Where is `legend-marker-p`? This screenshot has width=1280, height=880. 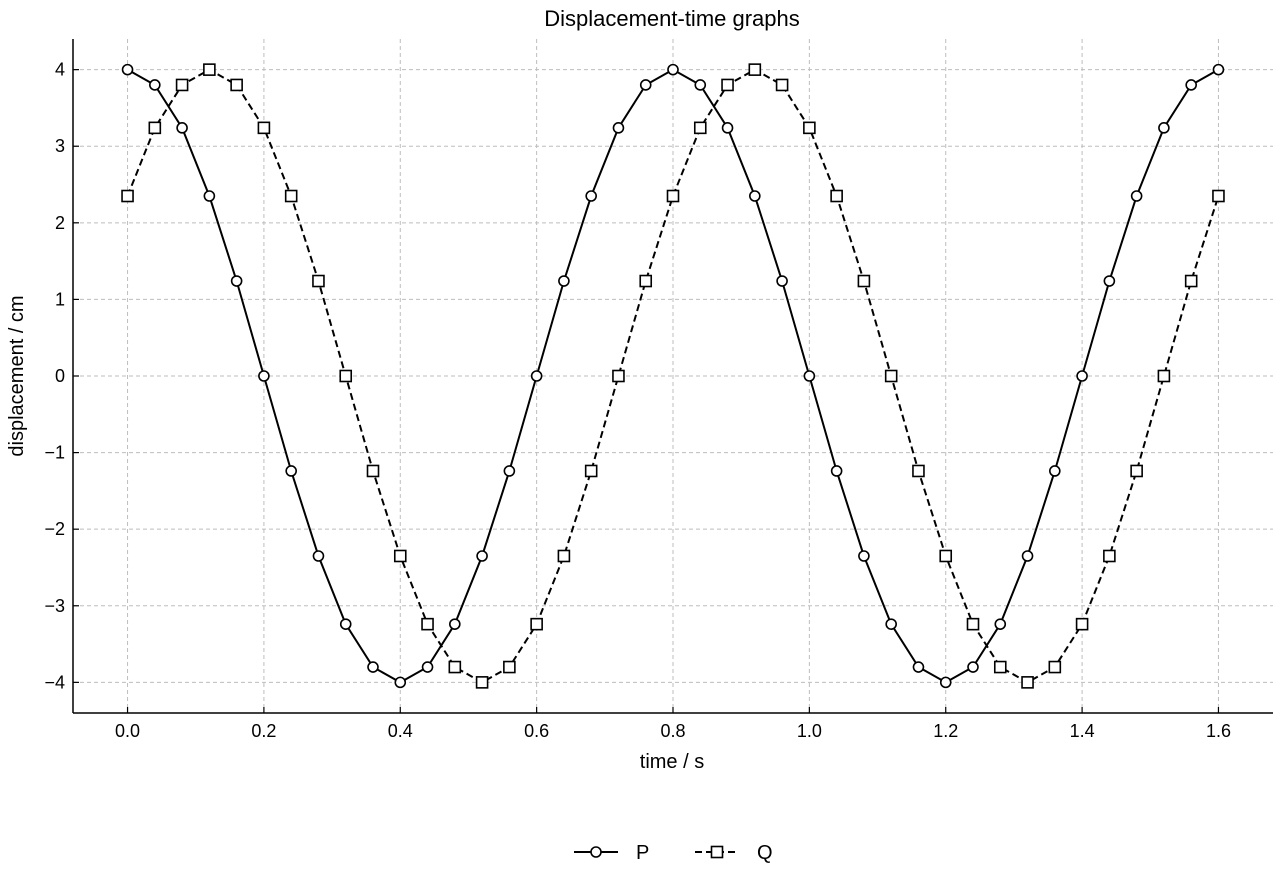 legend-marker-p is located at coordinates (596, 852).